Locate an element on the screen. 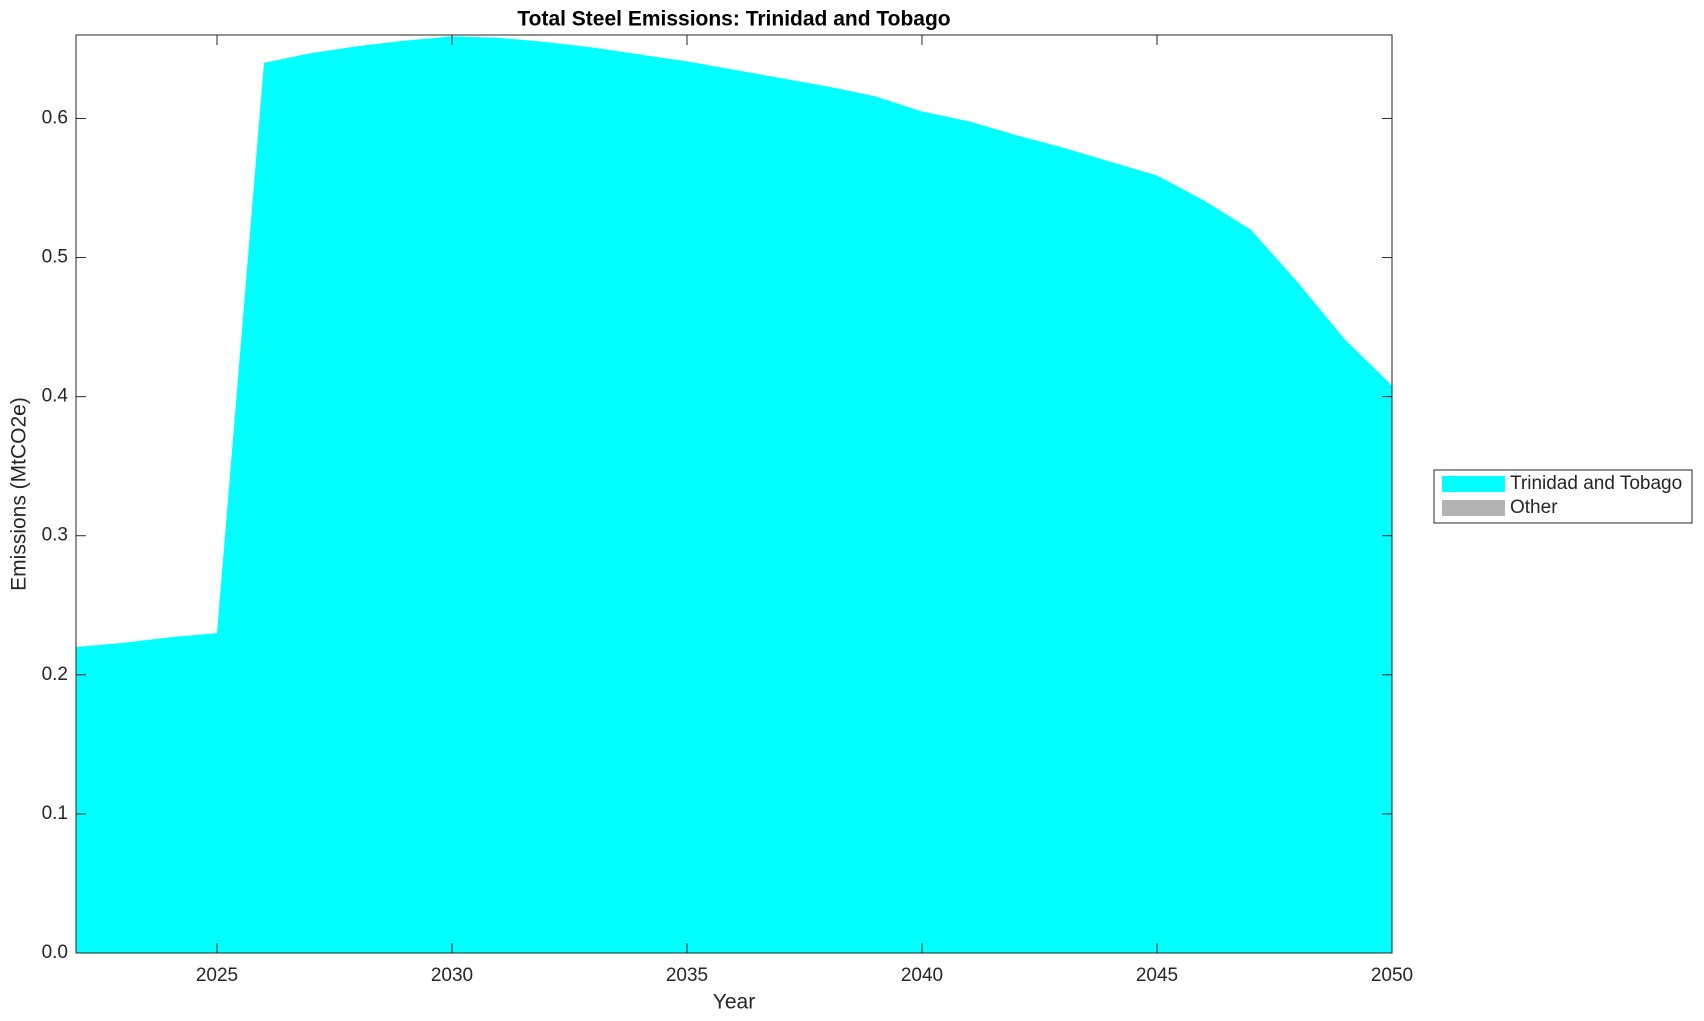 The height and width of the screenshot is (1021, 1704). y-tick-label: 0.6 is located at coordinates (55, 117).